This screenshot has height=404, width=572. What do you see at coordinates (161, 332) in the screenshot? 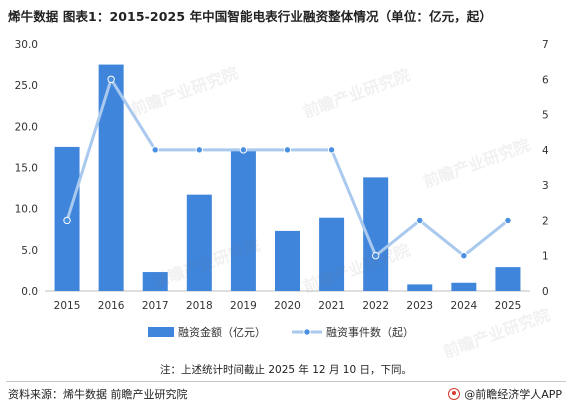
I see `legend-bar-swatch` at bounding box center [161, 332].